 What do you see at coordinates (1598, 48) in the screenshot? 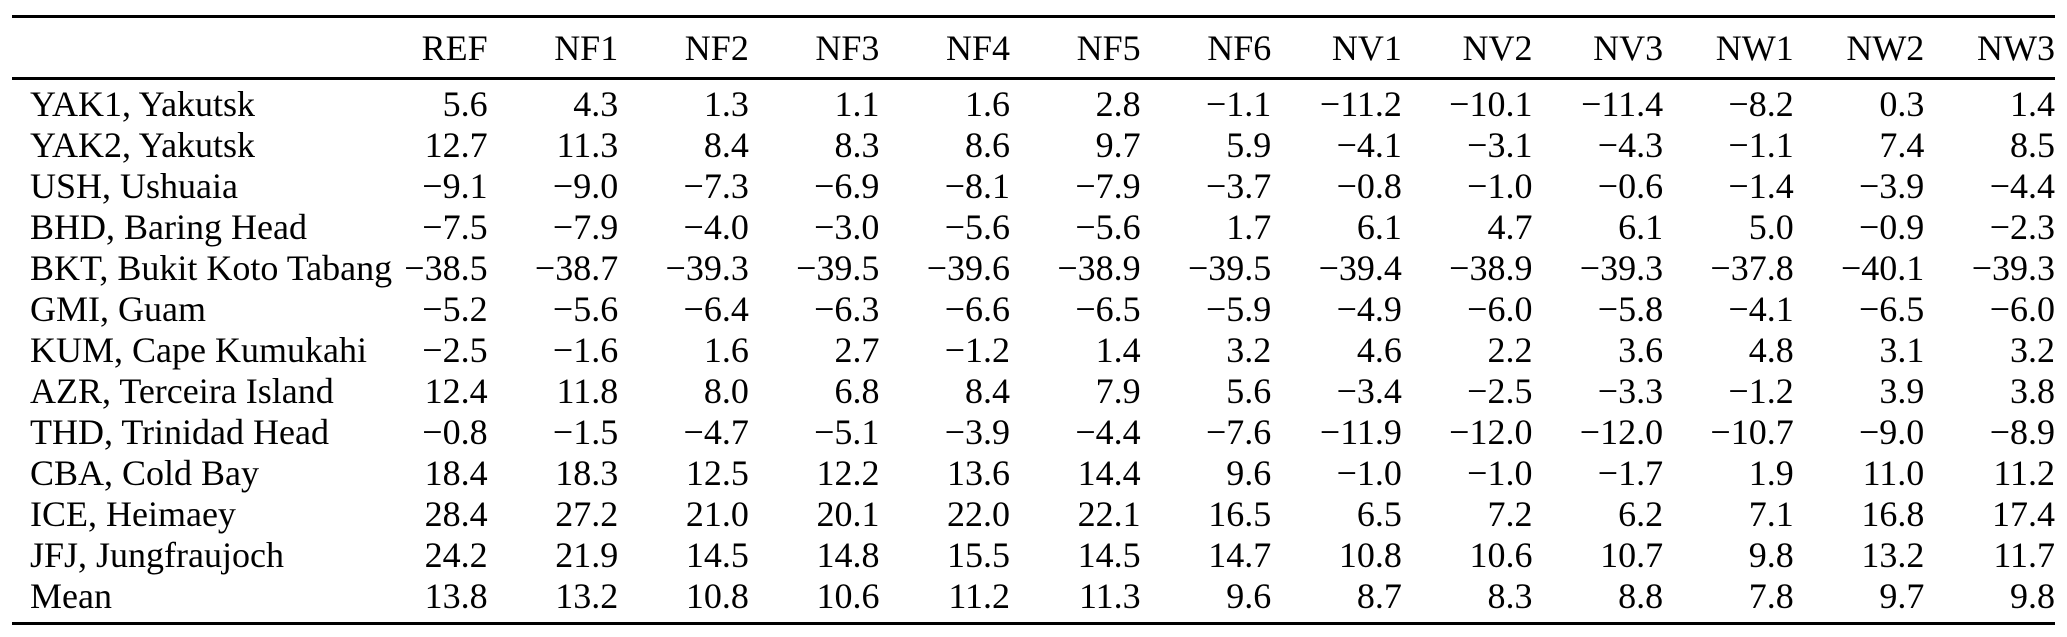
I see `column-header-nv3: NV3` at bounding box center [1598, 48].